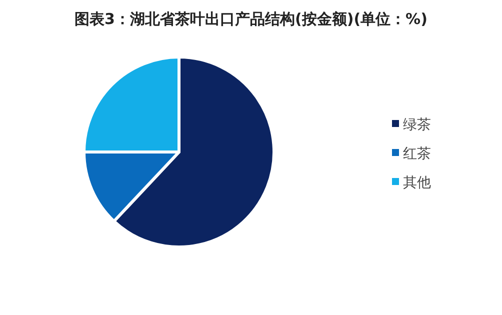 This screenshot has width=502, height=315. What do you see at coordinates (417, 183) in the screenshot?
I see `legend-label: 其他` at bounding box center [417, 183].